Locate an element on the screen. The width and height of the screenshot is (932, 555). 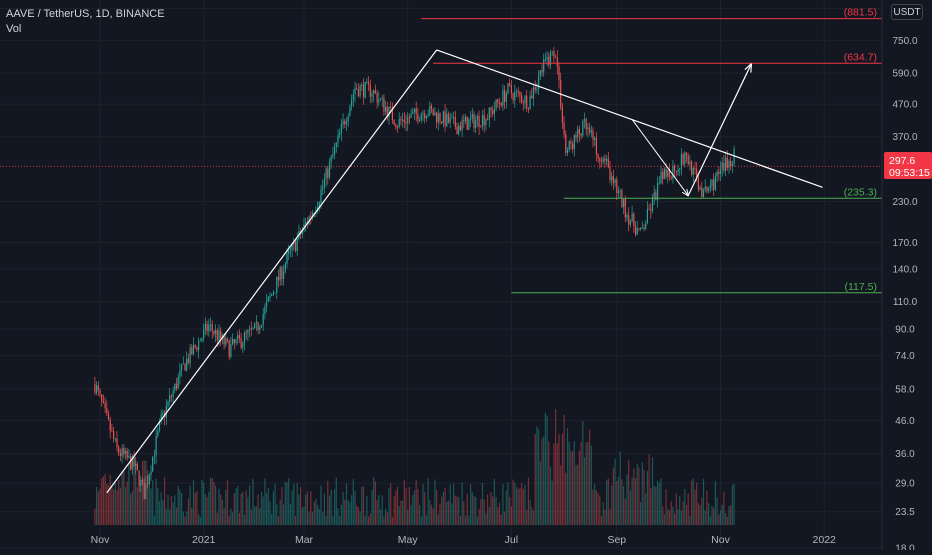
x-tick-label: Jul is located at coordinates (511, 540).